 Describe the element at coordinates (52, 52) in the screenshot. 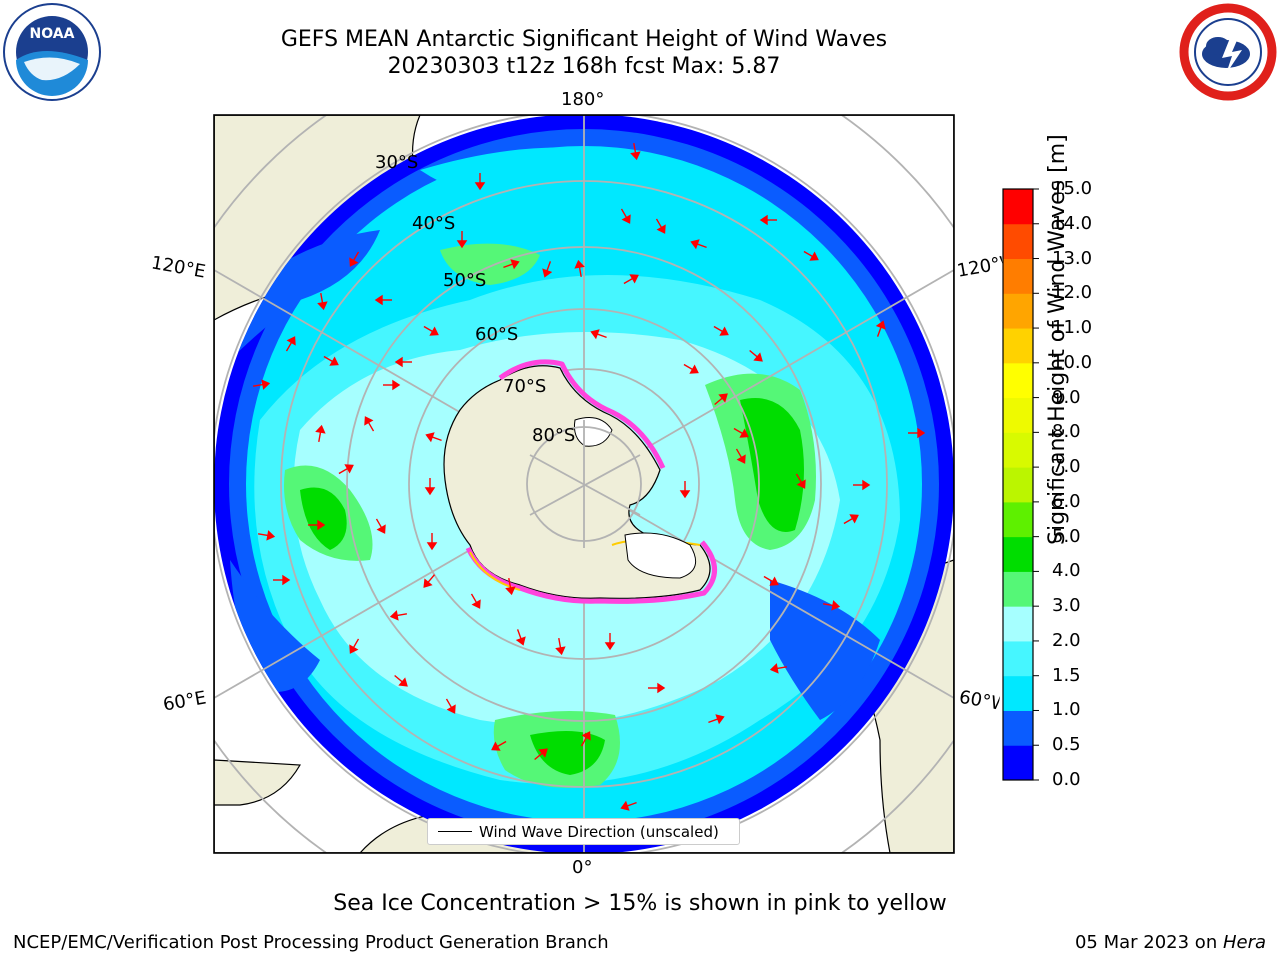

I see `noaa-logo: NOAA` at that location.